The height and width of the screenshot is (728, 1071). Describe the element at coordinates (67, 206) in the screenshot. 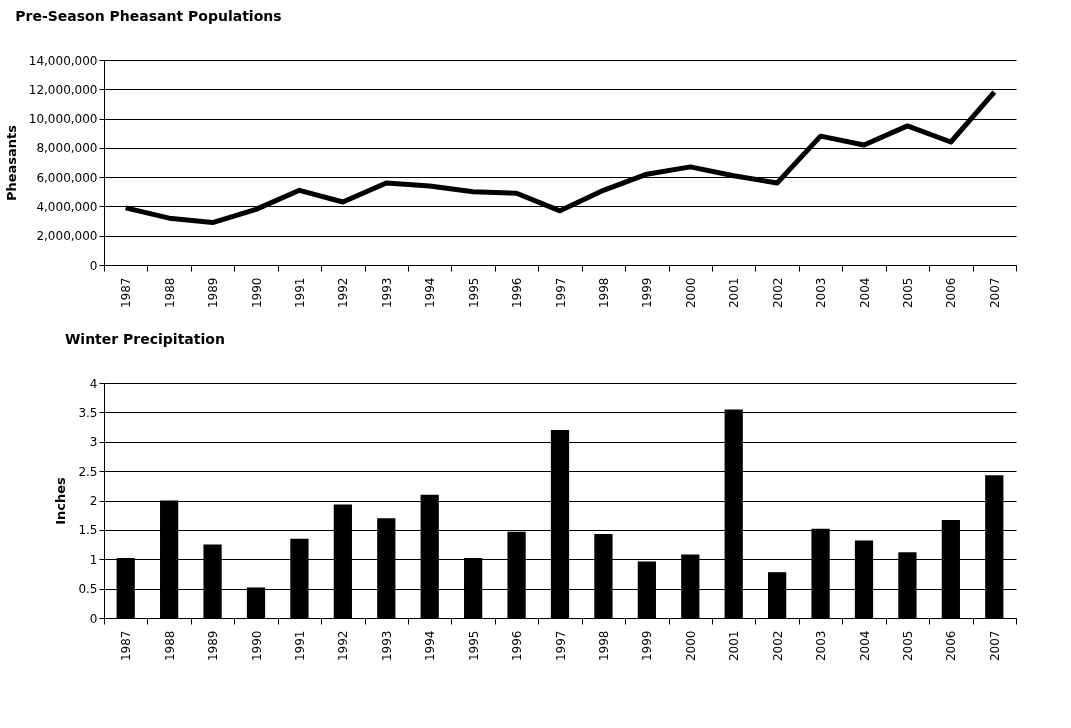

I see `y-tick-label: 4,000,000` at that location.